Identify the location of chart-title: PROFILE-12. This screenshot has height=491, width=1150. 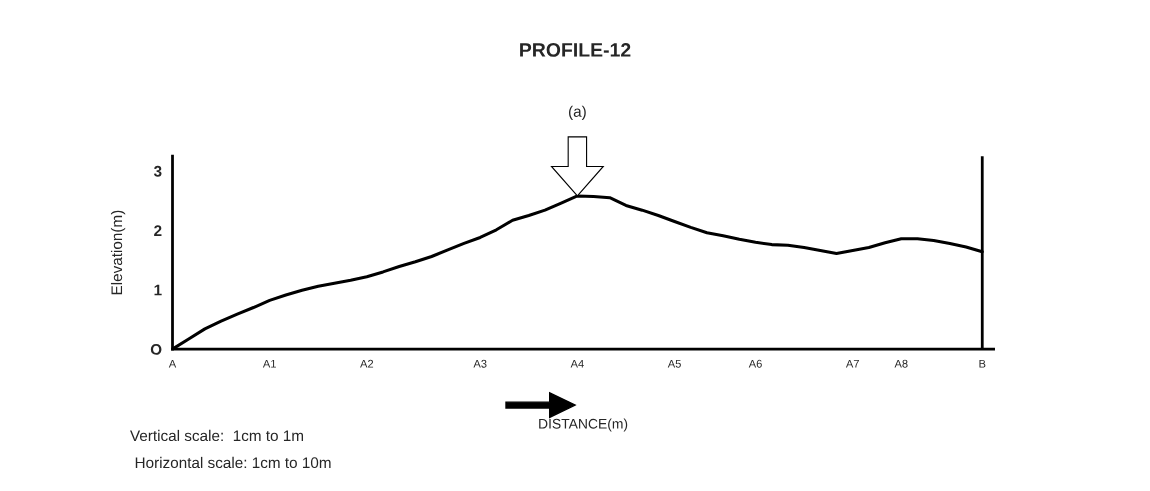
(575, 50).